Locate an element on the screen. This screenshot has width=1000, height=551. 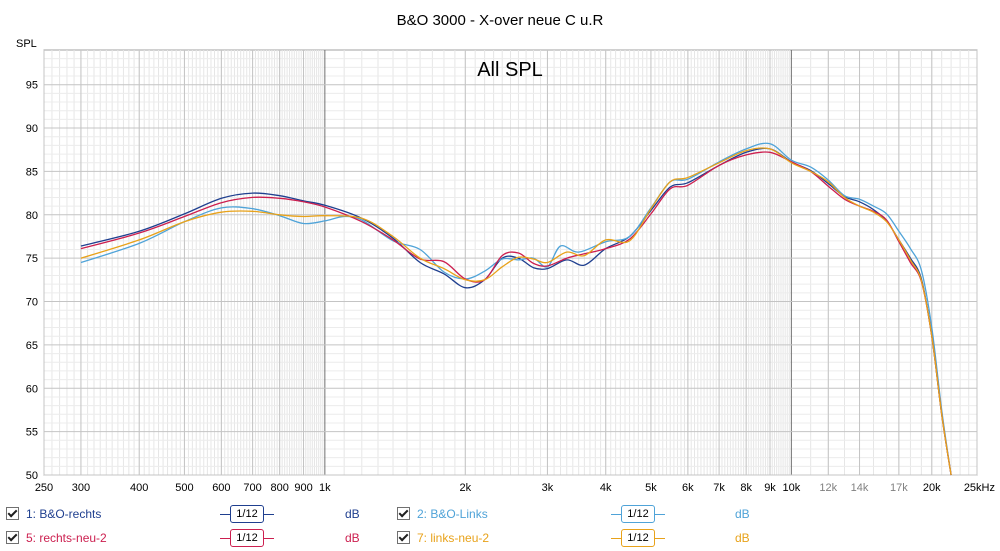
y-tick-label: 90 is located at coordinates (32, 129).